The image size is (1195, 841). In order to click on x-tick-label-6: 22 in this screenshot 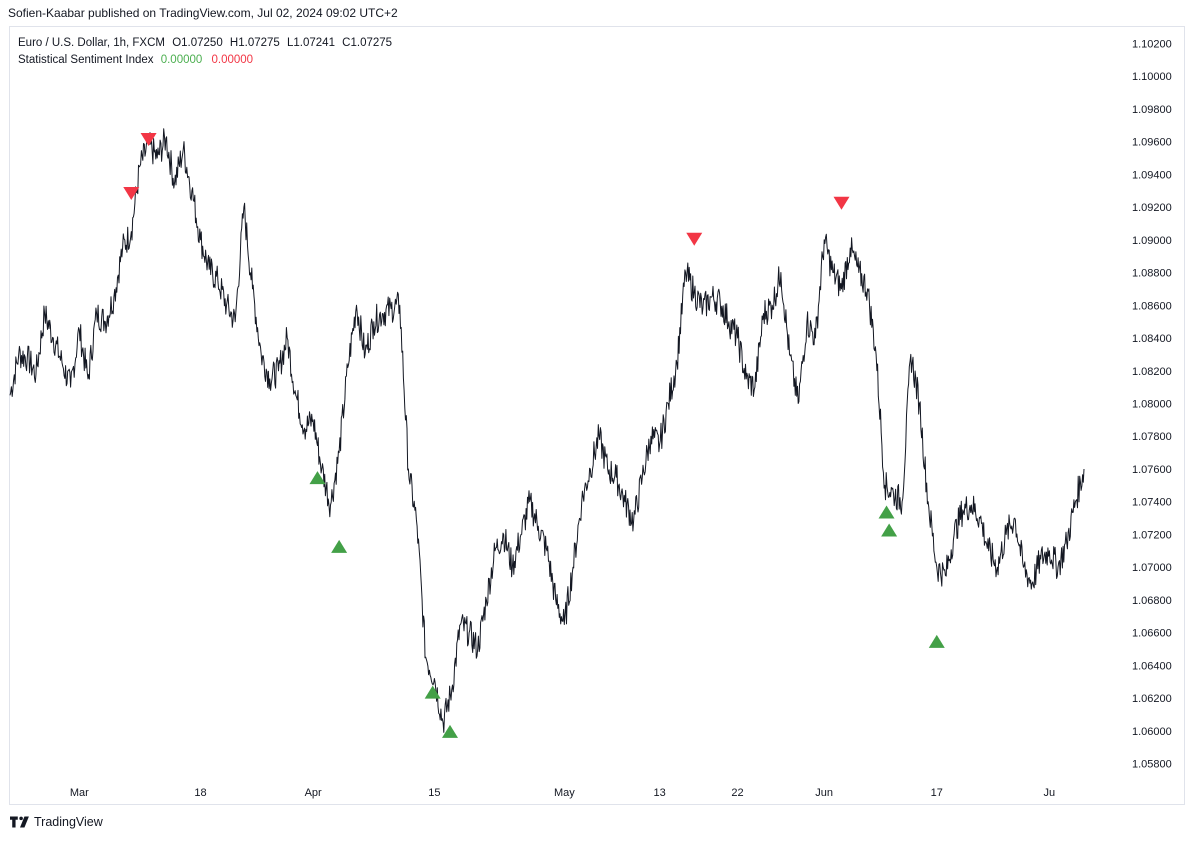, I will do `click(737, 793)`.